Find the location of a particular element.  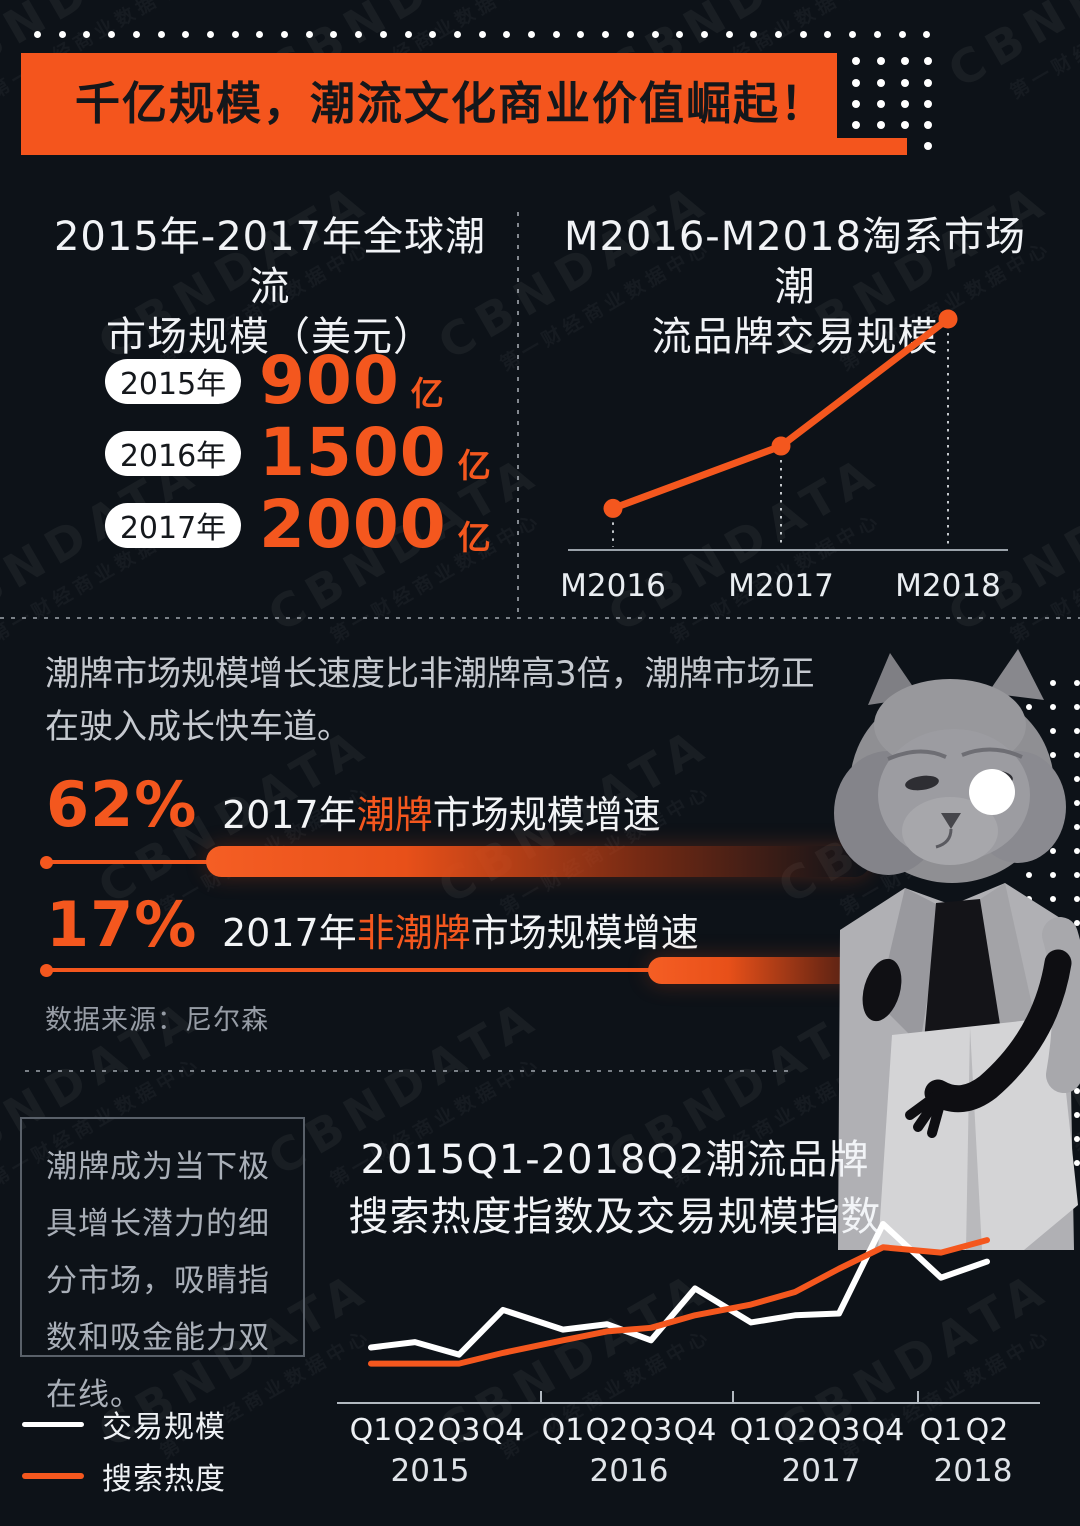

bottom-chart-title: 2015Q1-2018Q2潮流品牌 搜索热度指数及交易规模指数 is located at coordinates (615, 1189).